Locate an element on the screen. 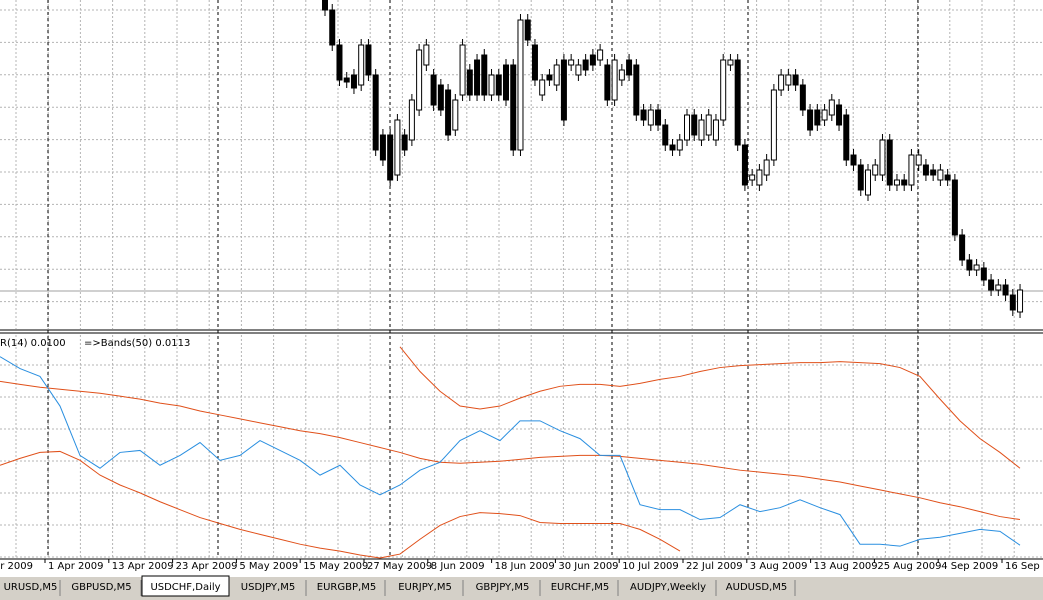 Image resolution: width=1043 pixels, height=600 pixels. tab: USDJPY,M5 is located at coordinates (268, 587).